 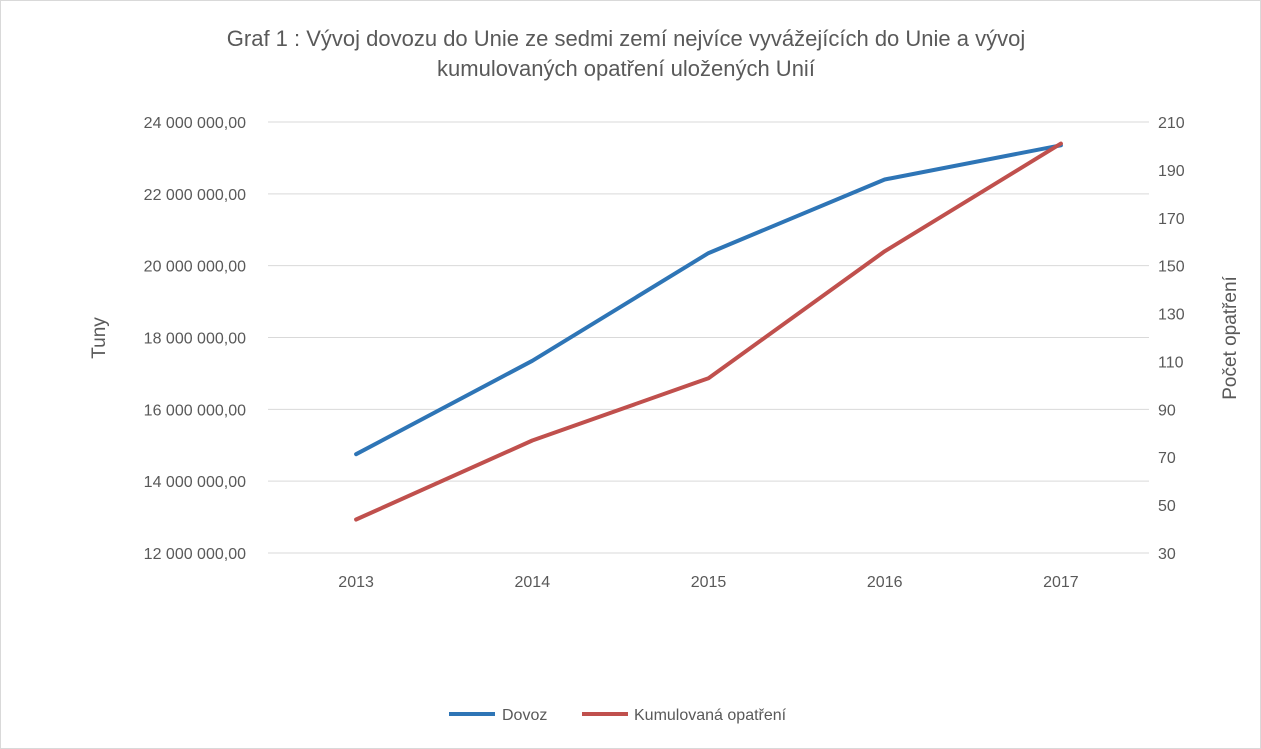 What do you see at coordinates (618, 715) in the screenshot?
I see `legend: Dovoz Kumulovaná opatření` at bounding box center [618, 715].